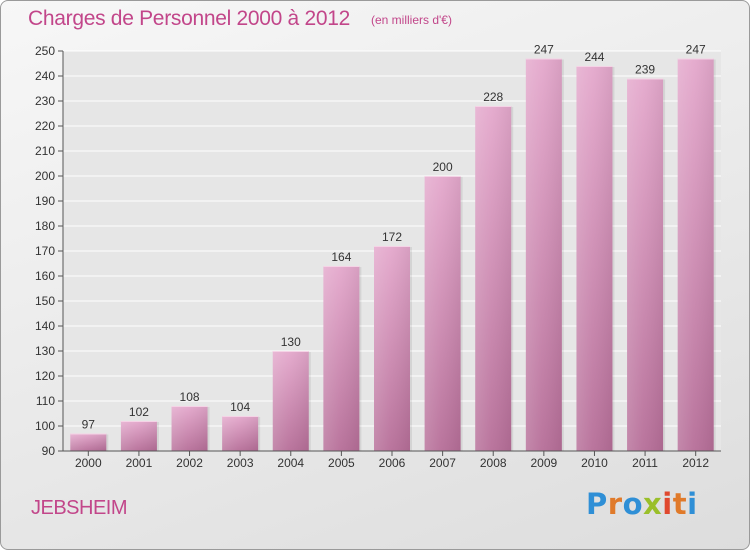 The width and height of the screenshot is (750, 550). I want to click on value-label: 244, so click(594, 57).